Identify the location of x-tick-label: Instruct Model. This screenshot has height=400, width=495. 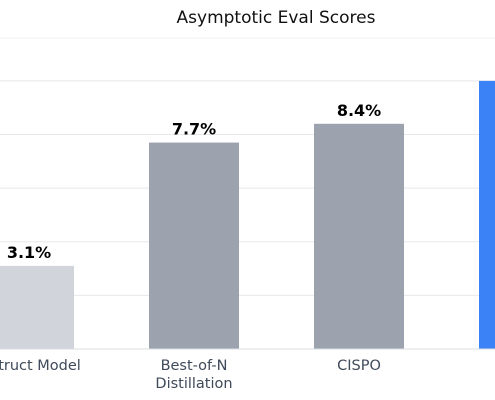
(40, 366).